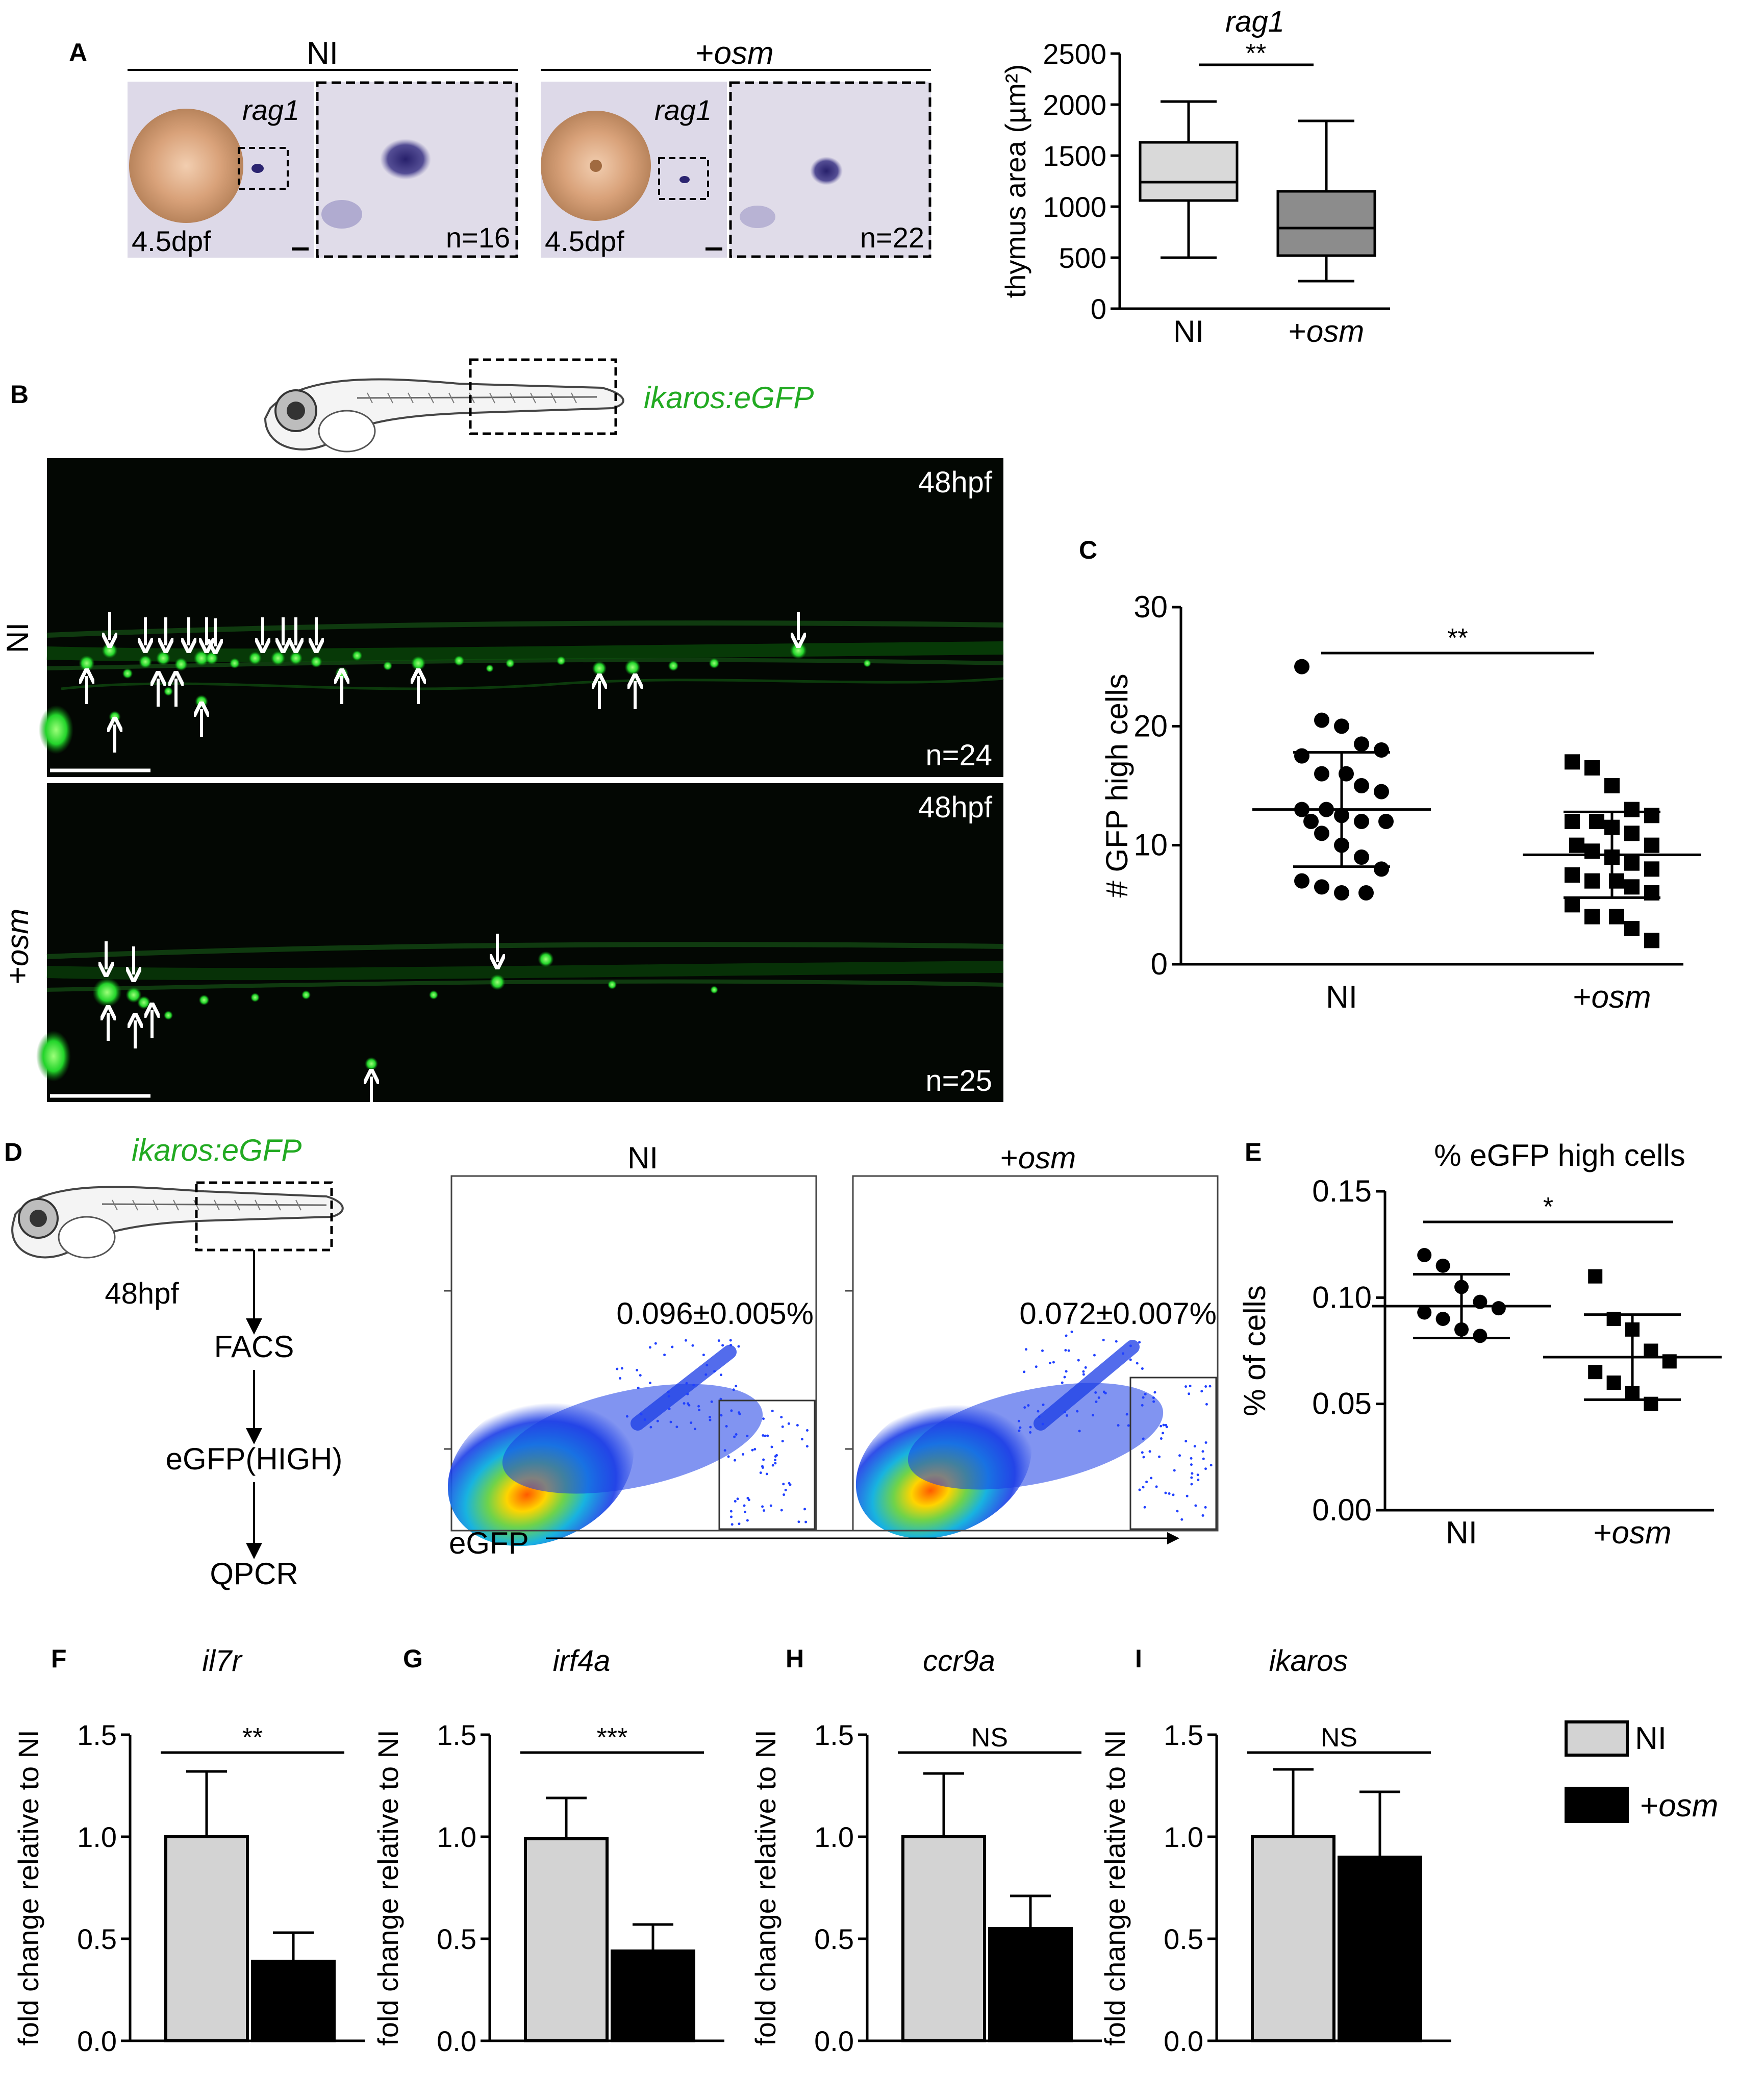 This screenshot has height=2100, width=1739. Describe the element at coordinates (1173, 1453) in the screenshot. I see `facs-gate-osm` at that location.